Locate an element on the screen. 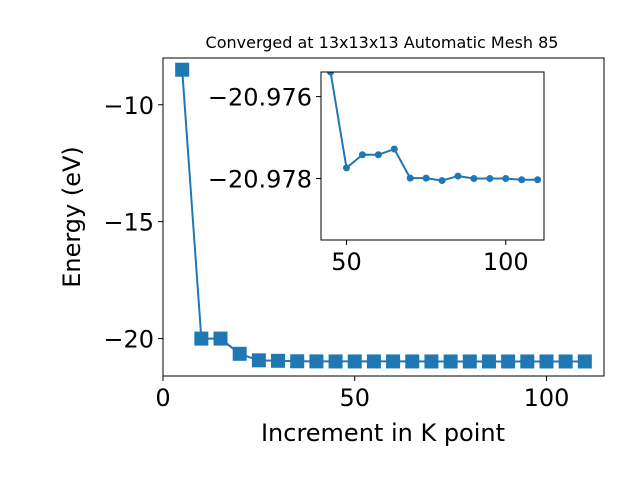  inset-frame is located at coordinates (432, 156).